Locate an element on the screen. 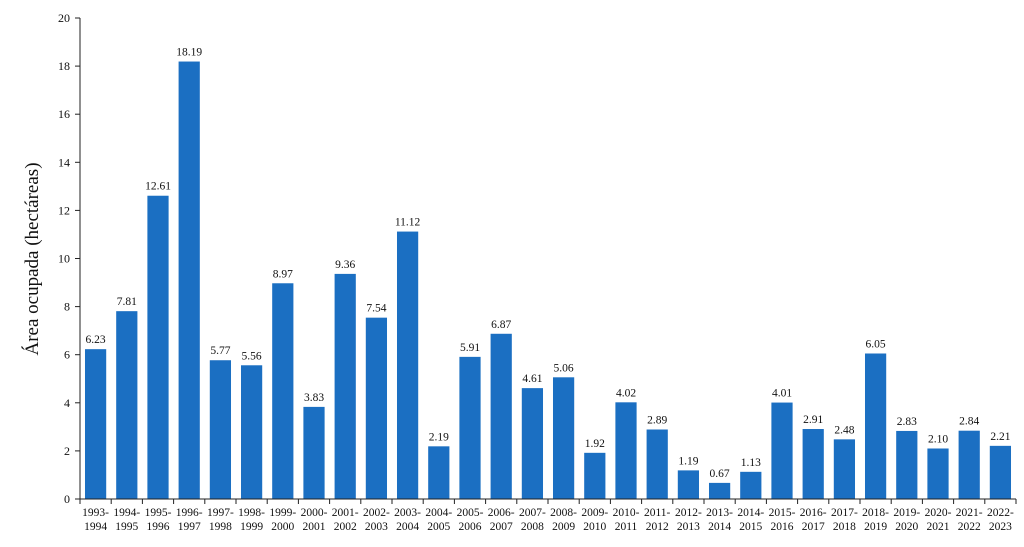  bar-value-label: 2.84 is located at coordinates (969, 422).